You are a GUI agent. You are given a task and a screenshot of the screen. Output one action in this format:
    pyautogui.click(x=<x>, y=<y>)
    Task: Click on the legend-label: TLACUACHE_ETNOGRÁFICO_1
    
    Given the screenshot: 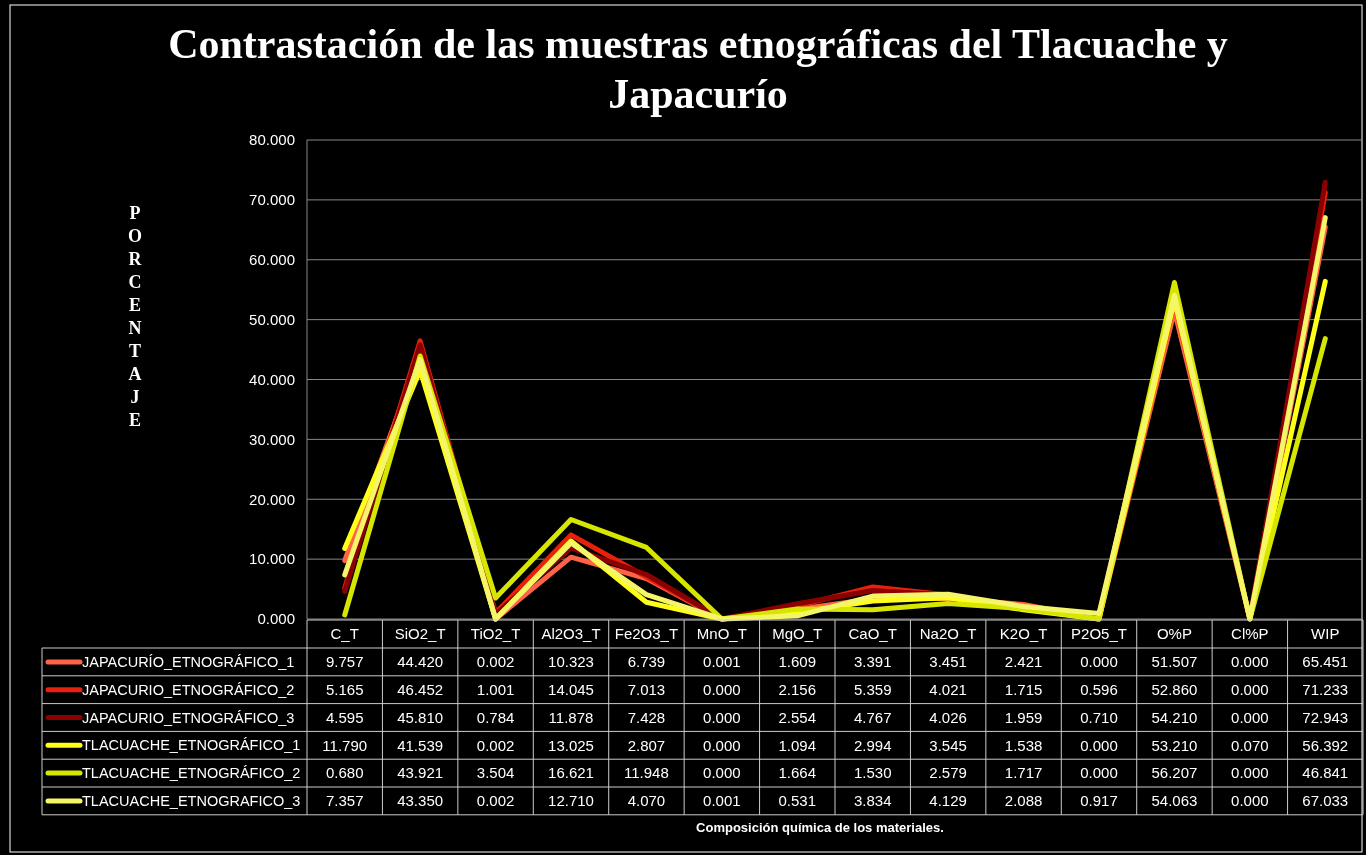 What is the action you would take?
    pyautogui.click(x=191, y=745)
    